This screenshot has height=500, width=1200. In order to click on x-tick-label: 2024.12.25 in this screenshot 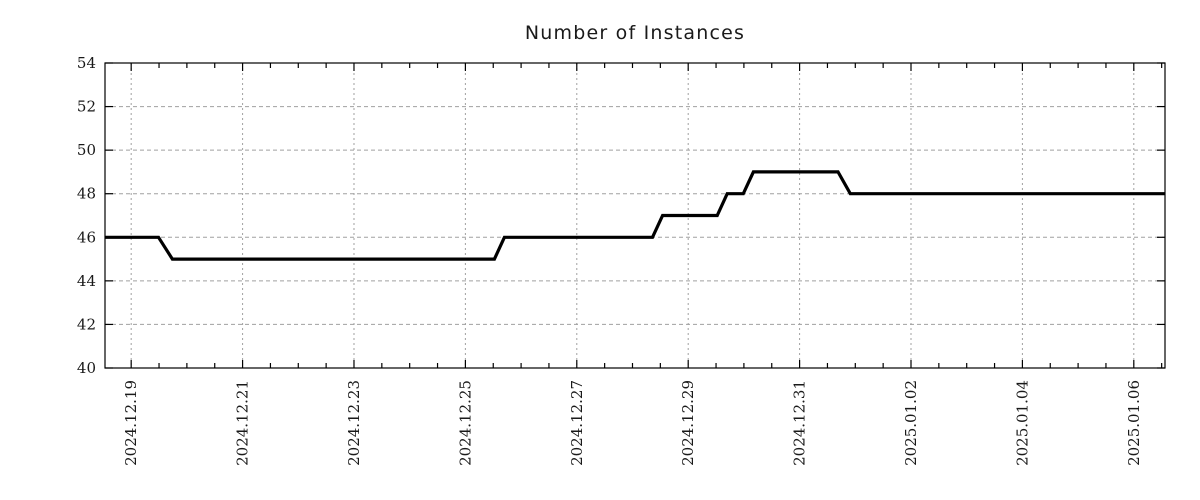, I will do `click(465, 423)`.